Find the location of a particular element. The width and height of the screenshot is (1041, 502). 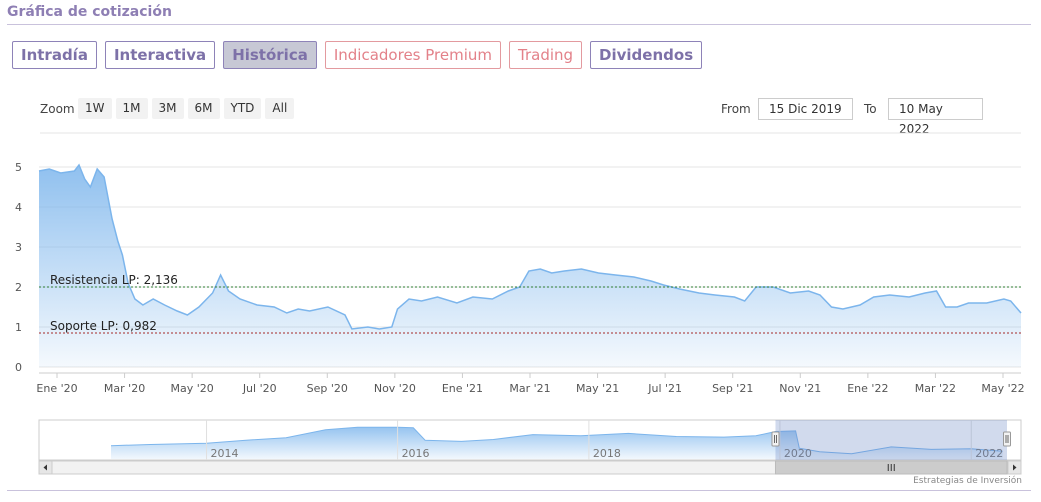

bottom-divider is located at coordinates (519, 490).